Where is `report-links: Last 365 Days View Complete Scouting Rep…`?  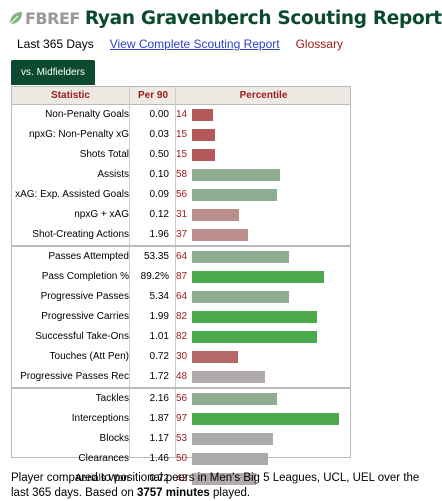 report-links: Last 365 Days View Complete Scouting Rep… is located at coordinates (180, 44).